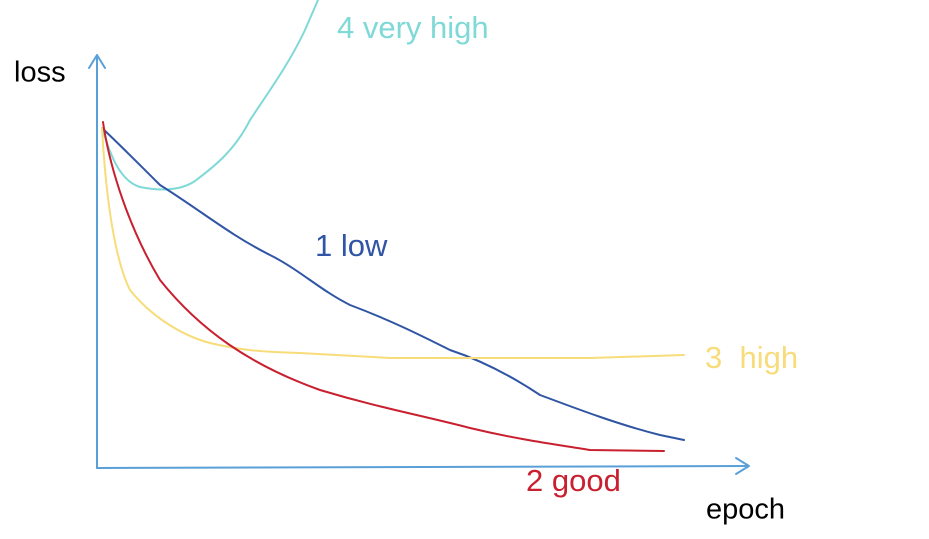 This screenshot has height=539, width=929. I want to click on curve-label: 1 low, so click(351, 245).